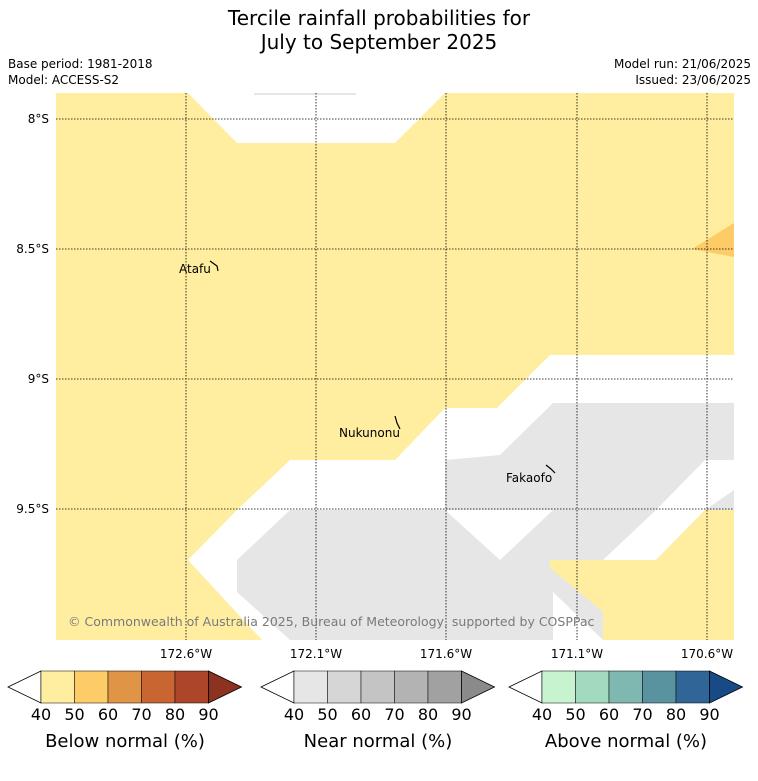  I want to click on place-label-nukunonu: Nukunonu, so click(369, 433).